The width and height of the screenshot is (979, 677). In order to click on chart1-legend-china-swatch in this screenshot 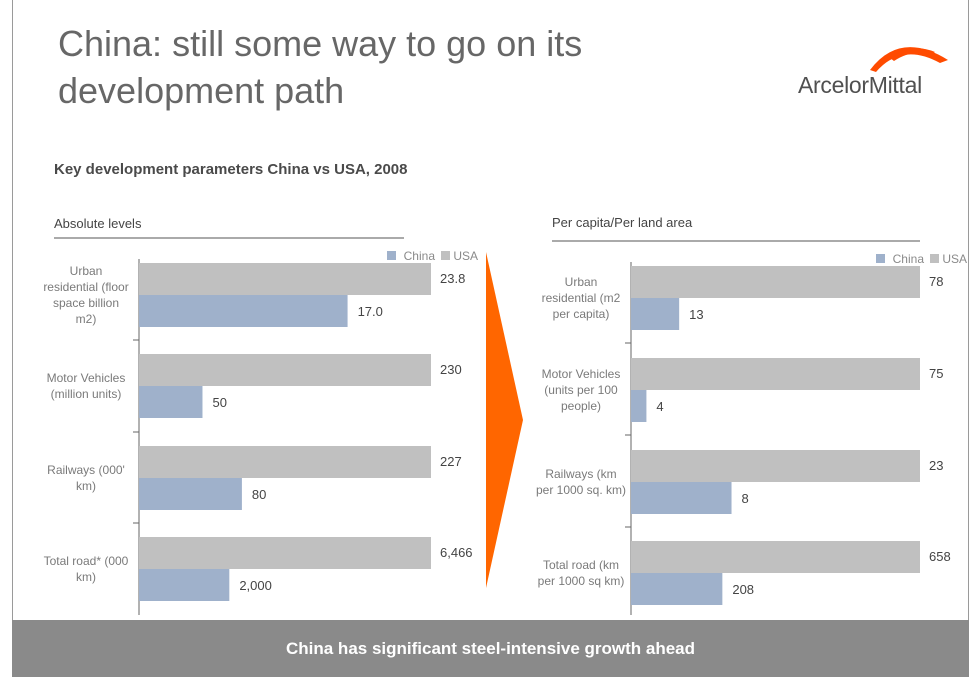, I will do `click(391, 255)`.